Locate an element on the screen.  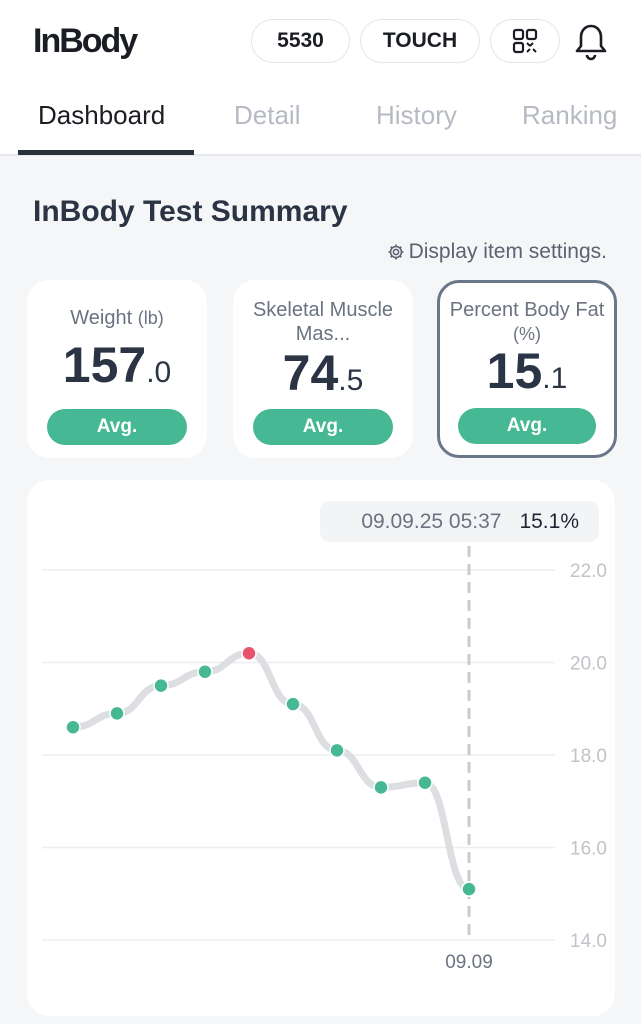
active-tab-indicator is located at coordinates (106, 152).